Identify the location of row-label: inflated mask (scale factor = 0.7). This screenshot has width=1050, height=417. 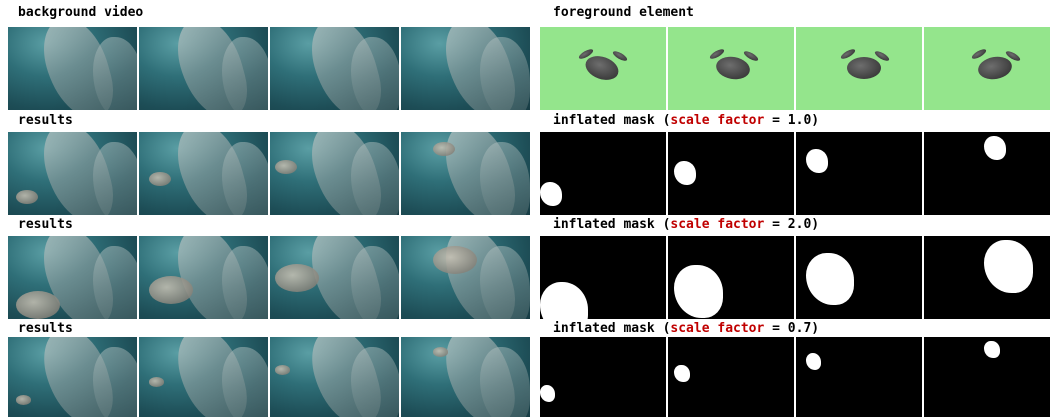
(686, 329).